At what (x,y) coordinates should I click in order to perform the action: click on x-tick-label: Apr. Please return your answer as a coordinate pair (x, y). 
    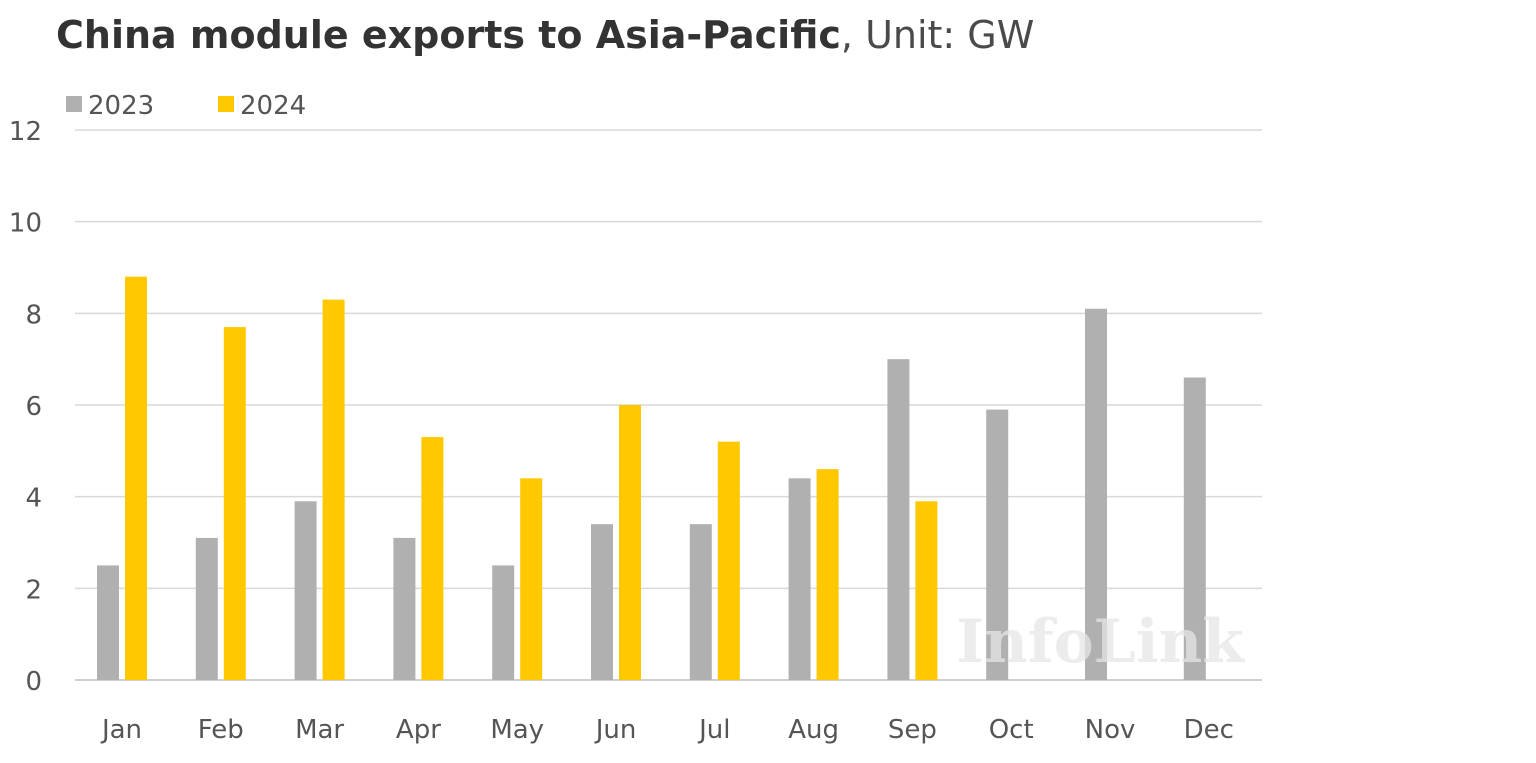
    Looking at the image, I should click on (418, 730).